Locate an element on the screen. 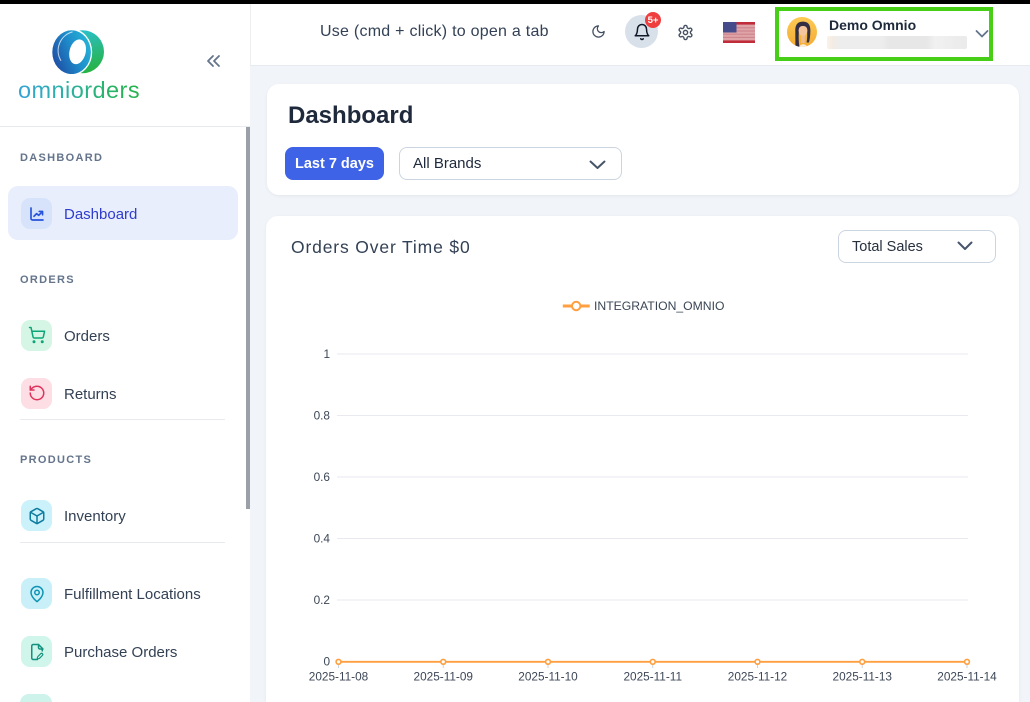  svg-text: 2025-11-12 is located at coordinates (757, 677).